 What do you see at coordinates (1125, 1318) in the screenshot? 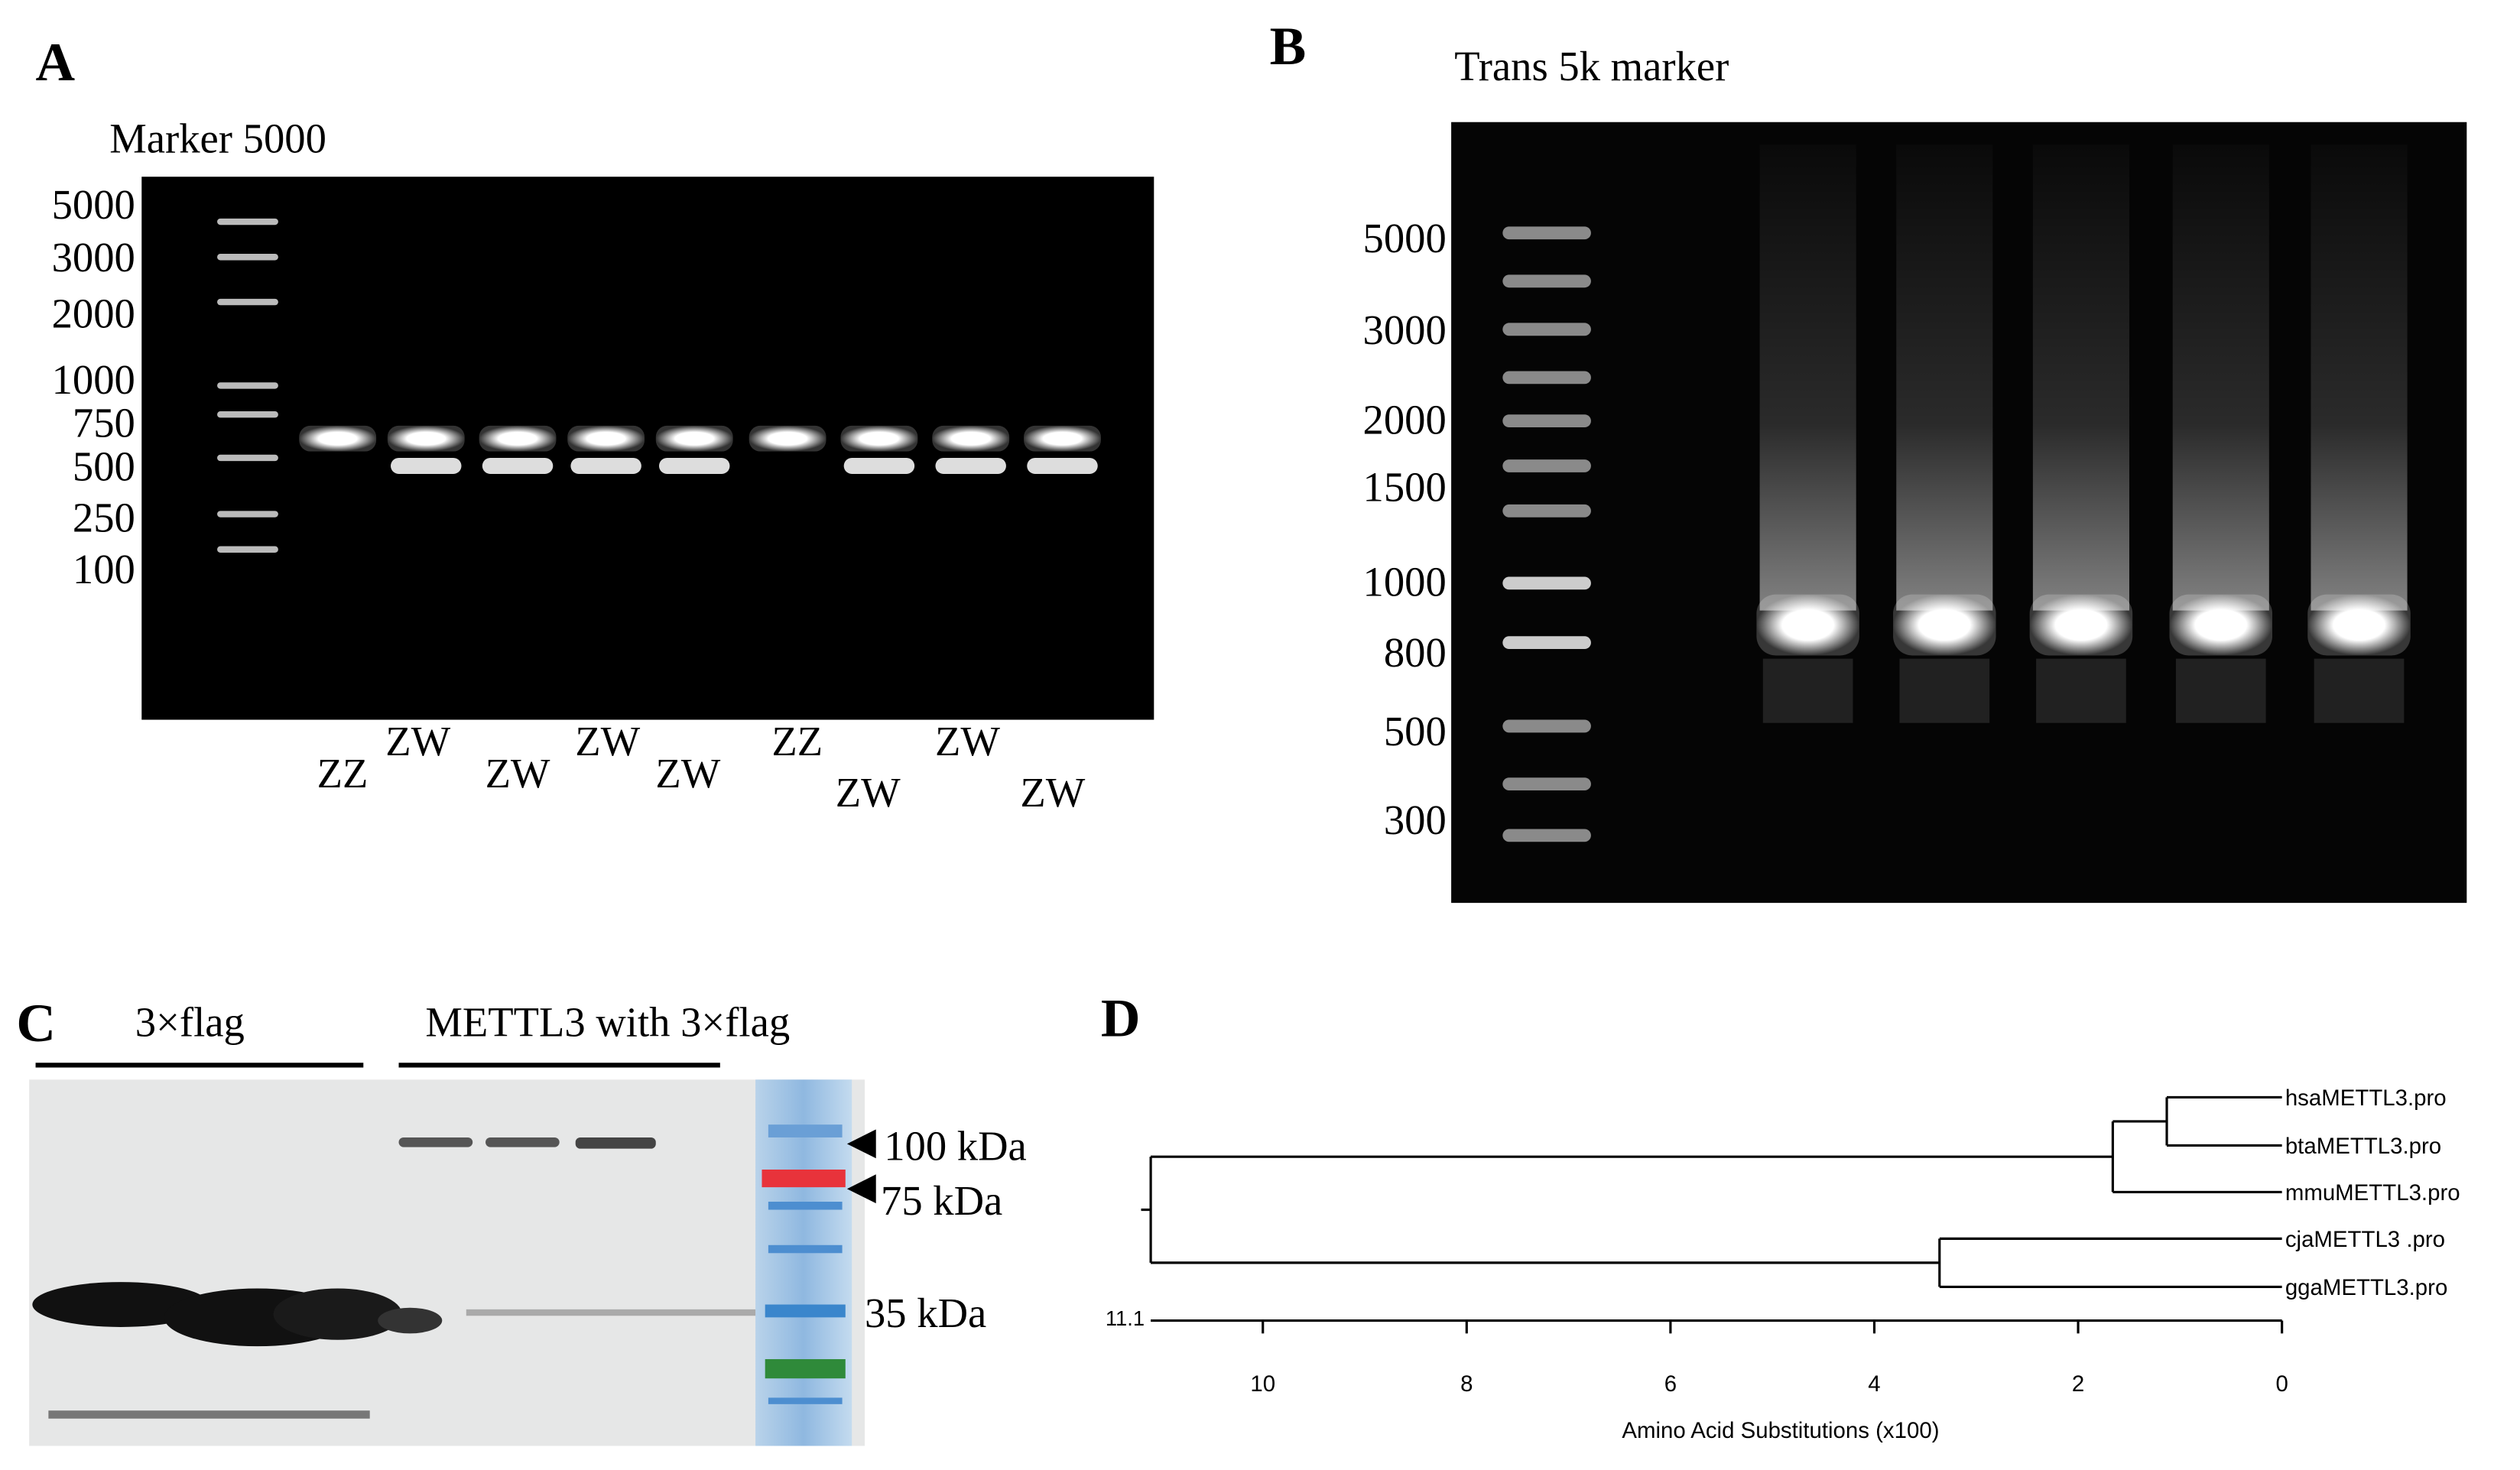
I see `scale-root: 11.1` at bounding box center [1125, 1318].